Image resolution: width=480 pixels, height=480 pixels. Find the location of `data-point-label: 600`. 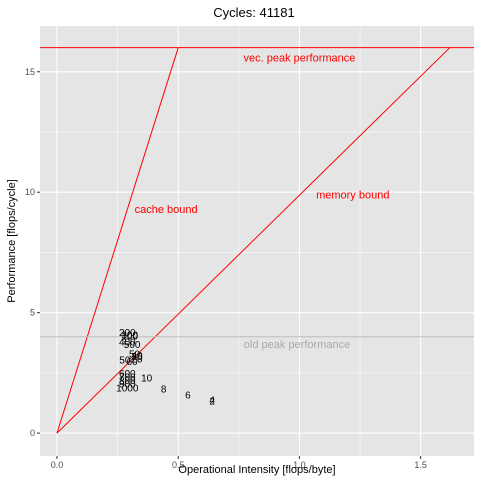

data-point-label: 600 is located at coordinates (127, 374).